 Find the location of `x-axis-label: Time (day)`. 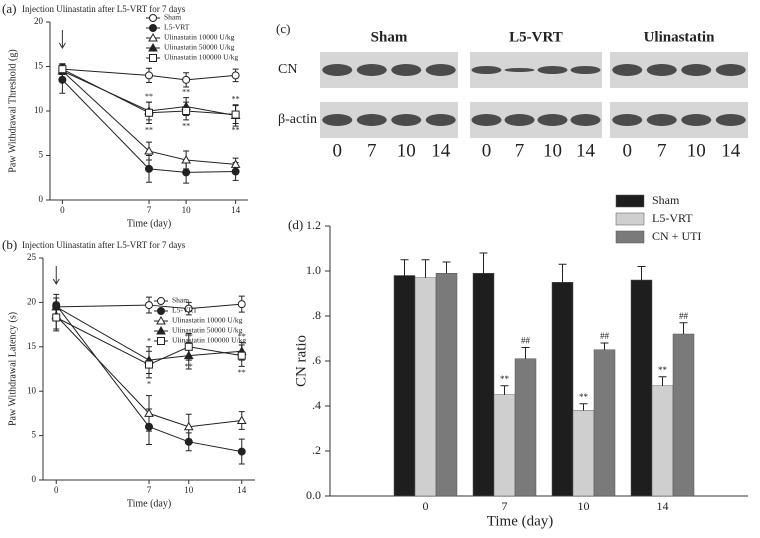

x-axis-label: Time (day) is located at coordinates (149, 503).